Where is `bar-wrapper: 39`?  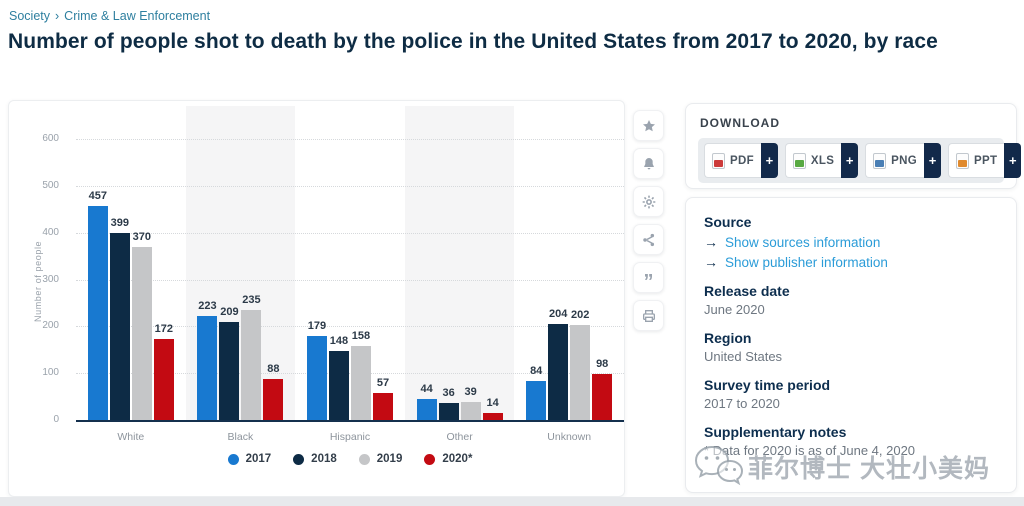
bar-wrapper: 39 is located at coordinates (470, 403).